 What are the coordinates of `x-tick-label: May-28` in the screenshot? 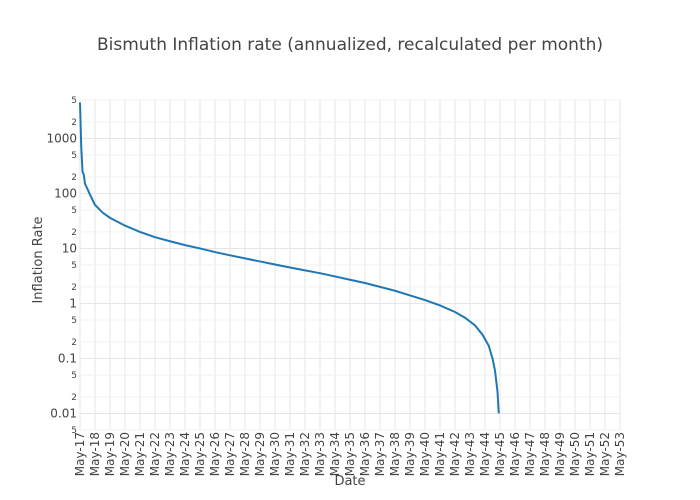 It's located at (245, 454).